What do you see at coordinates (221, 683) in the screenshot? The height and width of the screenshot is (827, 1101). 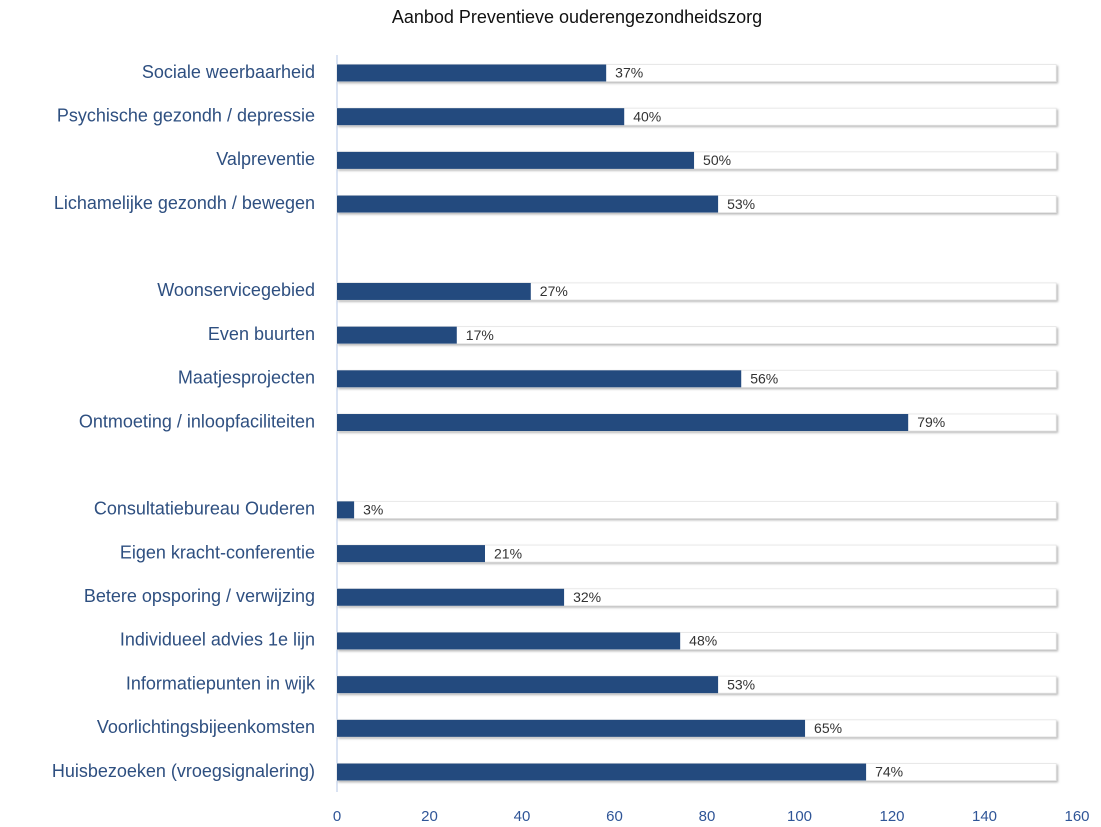 I see `category-label: Informatiepunten in wijk` at bounding box center [221, 683].